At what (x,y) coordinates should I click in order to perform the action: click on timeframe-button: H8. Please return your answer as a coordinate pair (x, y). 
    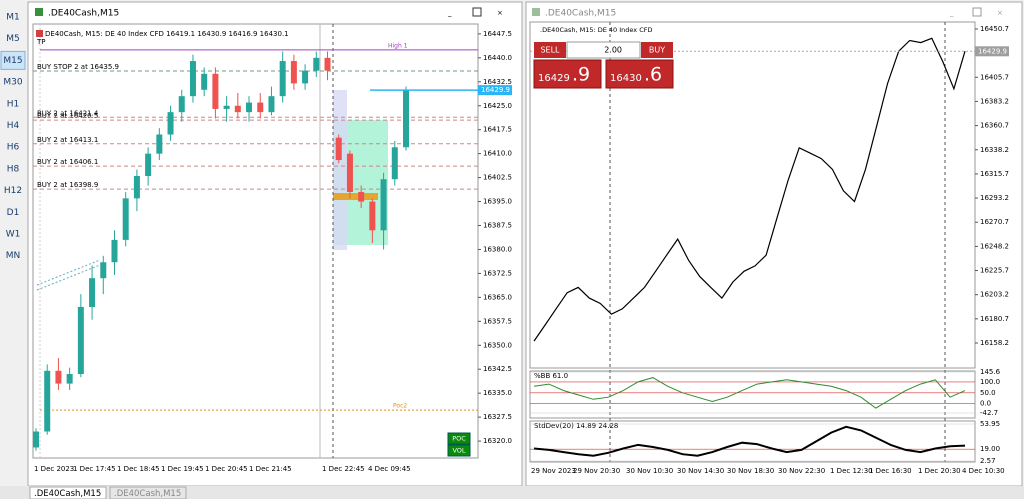
    Looking at the image, I should click on (13, 168).